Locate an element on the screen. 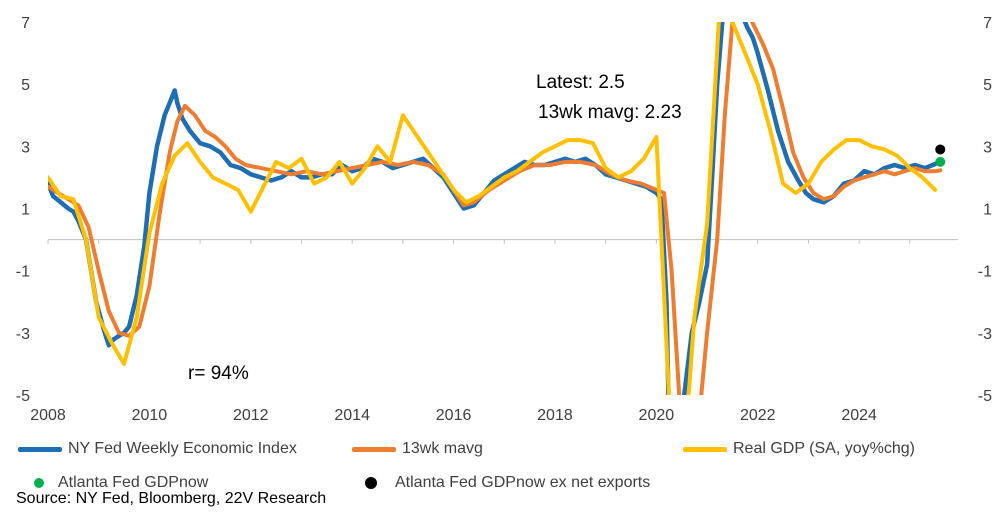 This screenshot has width=1008, height=512. x-tick-label: 2014 is located at coordinates (352, 415).